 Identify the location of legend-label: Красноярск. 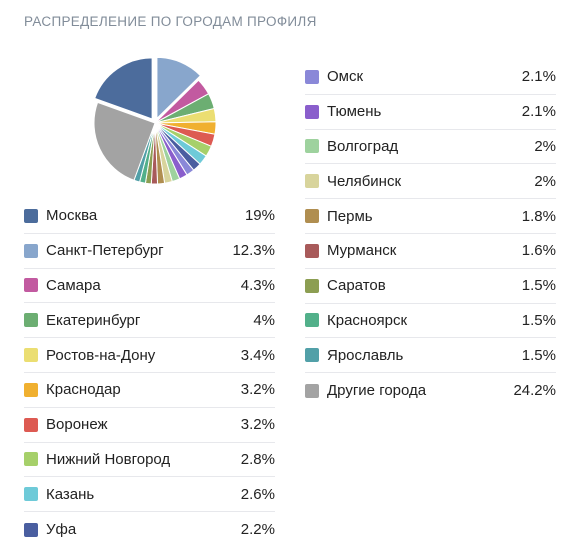
(367, 320).